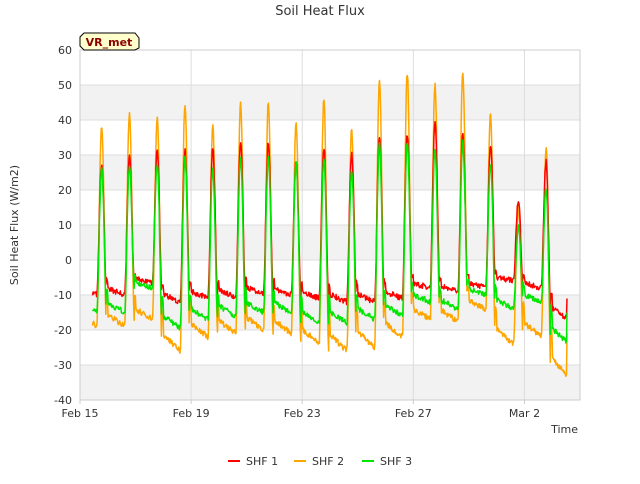 Image resolution: width=640 pixels, height=484 pixels. What do you see at coordinates (14, 225) in the screenshot?
I see `y-axis-label: Soil Heat Flux (W/m2)` at bounding box center [14, 225].